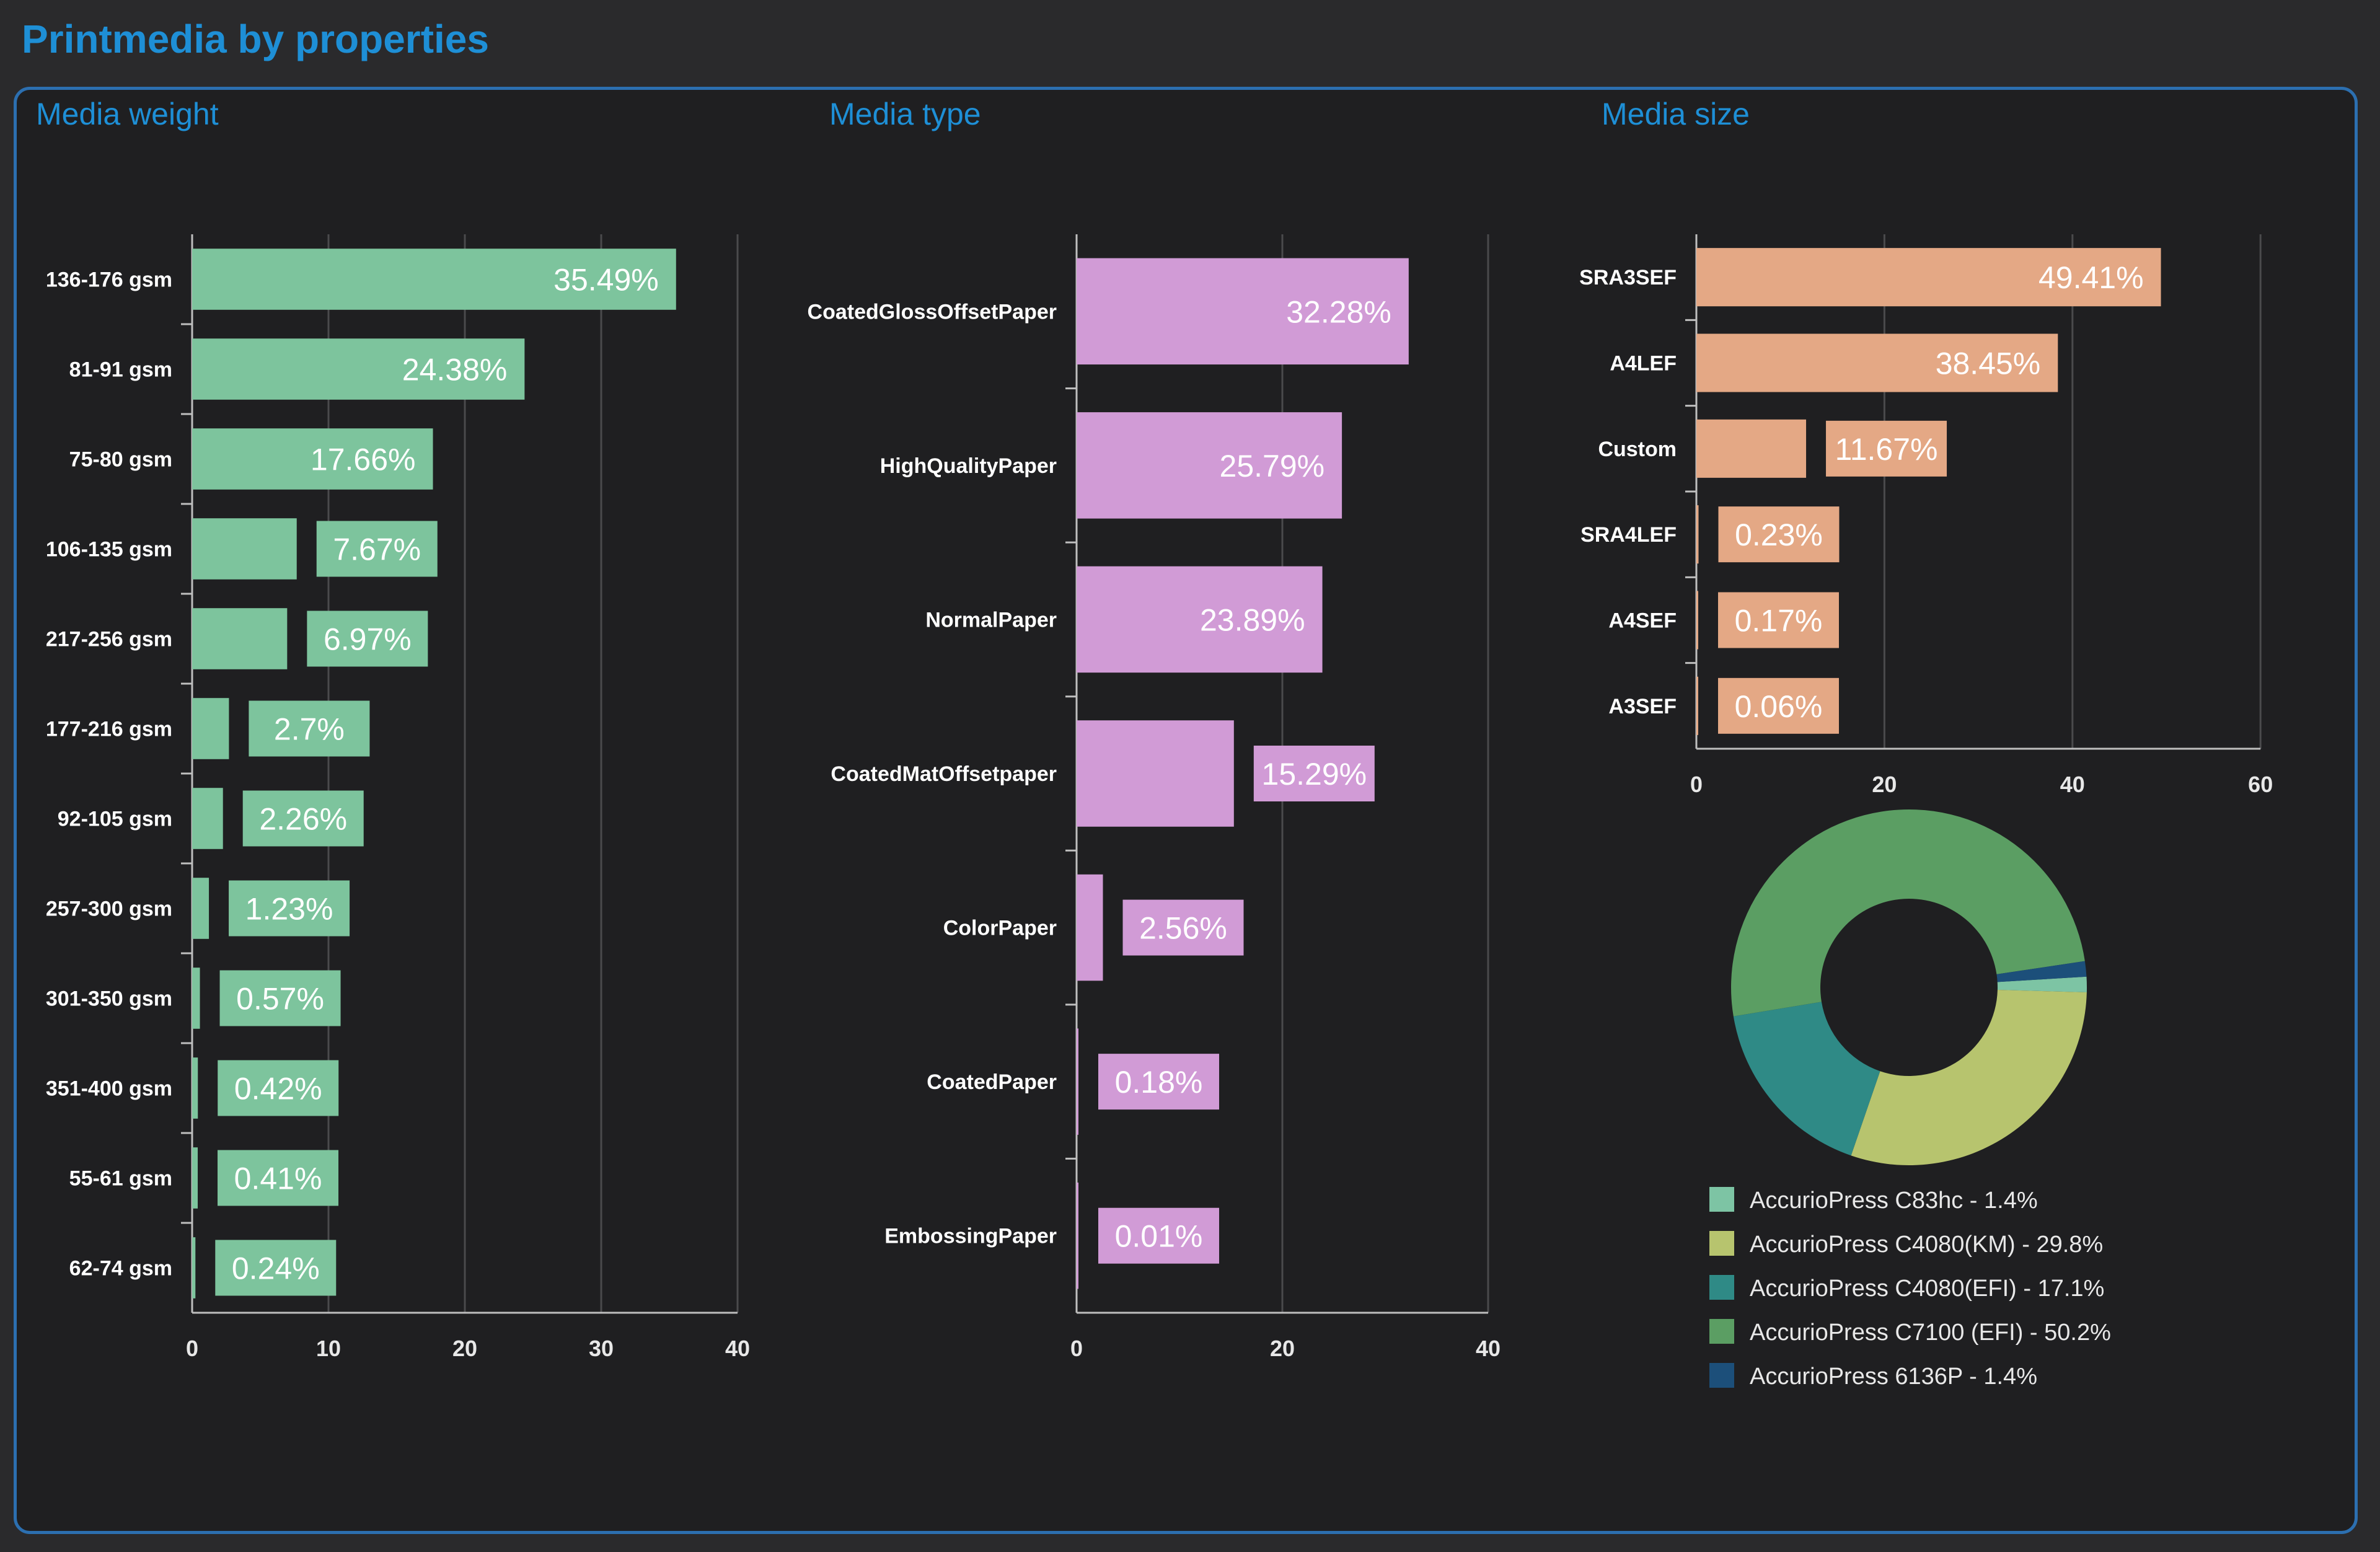  I want to click on size-data-label: 49.41%, so click(2091, 277).